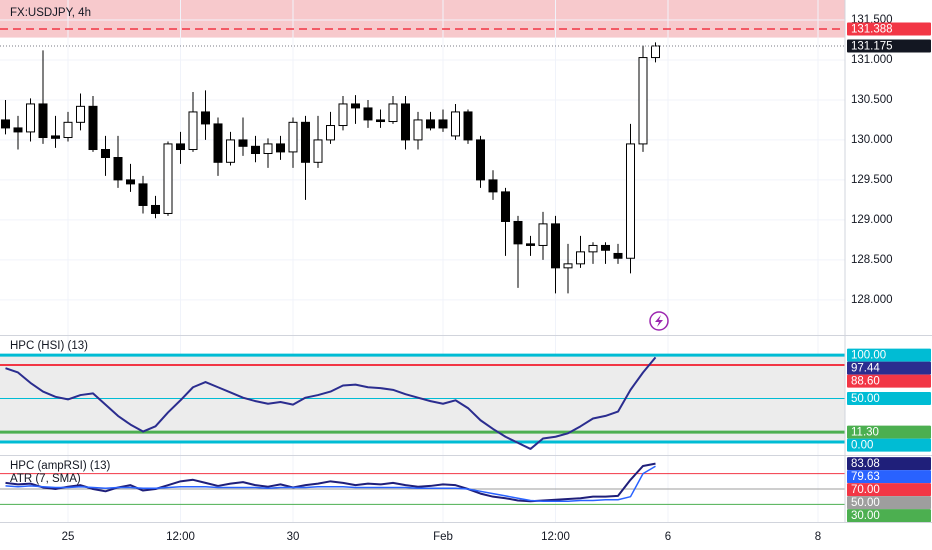 Image resolution: width=932 pixels, height=550 pixels. What do you see at coordinates (443, 537) in the screenshot?
I see `x-tick-label: Feb` at bounding box center [443, 537].